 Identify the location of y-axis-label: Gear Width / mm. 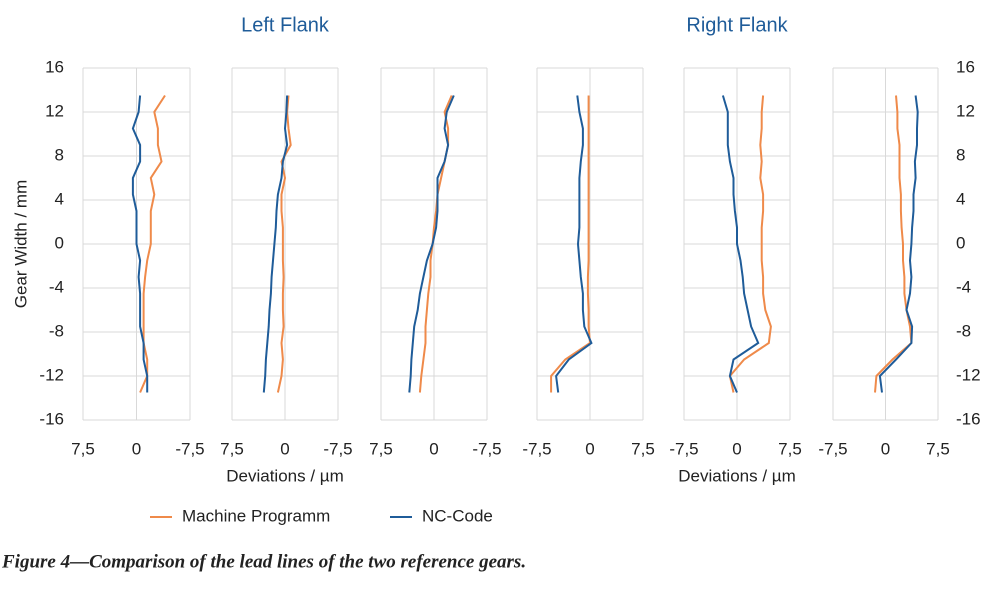
(20, 244).